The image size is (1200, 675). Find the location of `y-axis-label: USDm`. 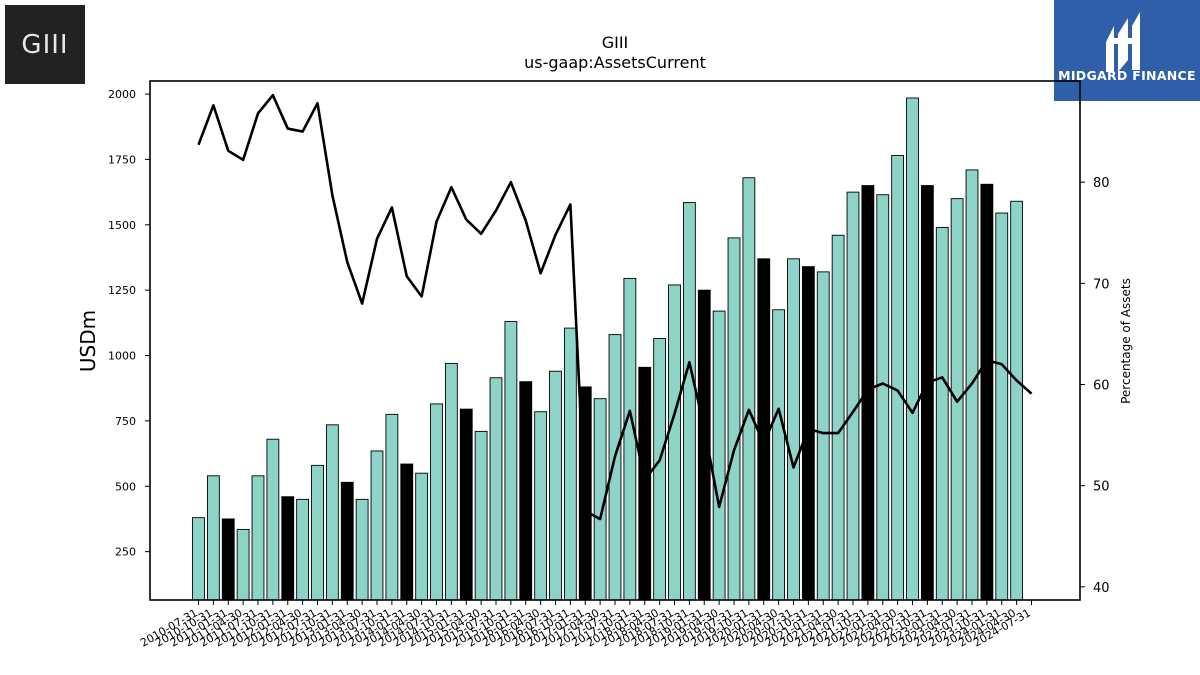

y-axis-label: USDm is located at coordinates (88, 341).